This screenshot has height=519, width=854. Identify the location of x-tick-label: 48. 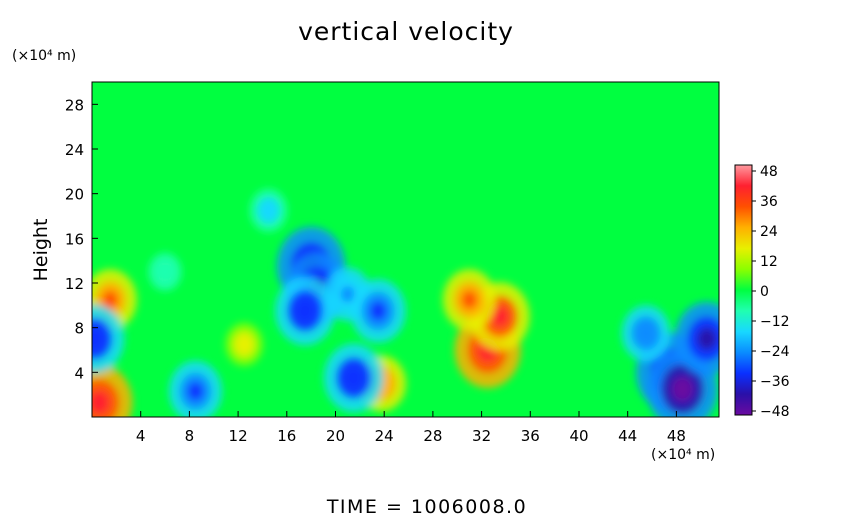
(676, 436).